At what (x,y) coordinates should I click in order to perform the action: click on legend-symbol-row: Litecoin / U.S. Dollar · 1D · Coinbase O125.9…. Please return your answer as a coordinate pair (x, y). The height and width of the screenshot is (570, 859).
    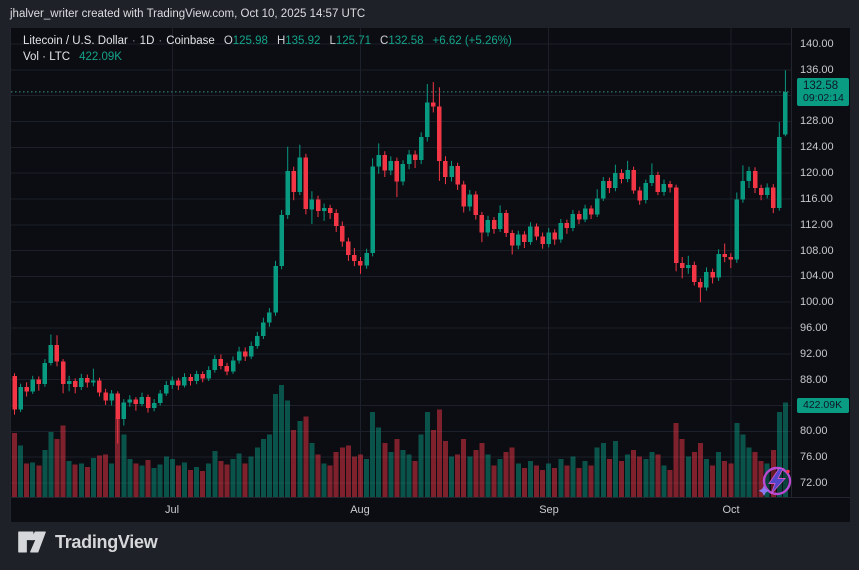
    Looking at the image, I should click on (267, 41).